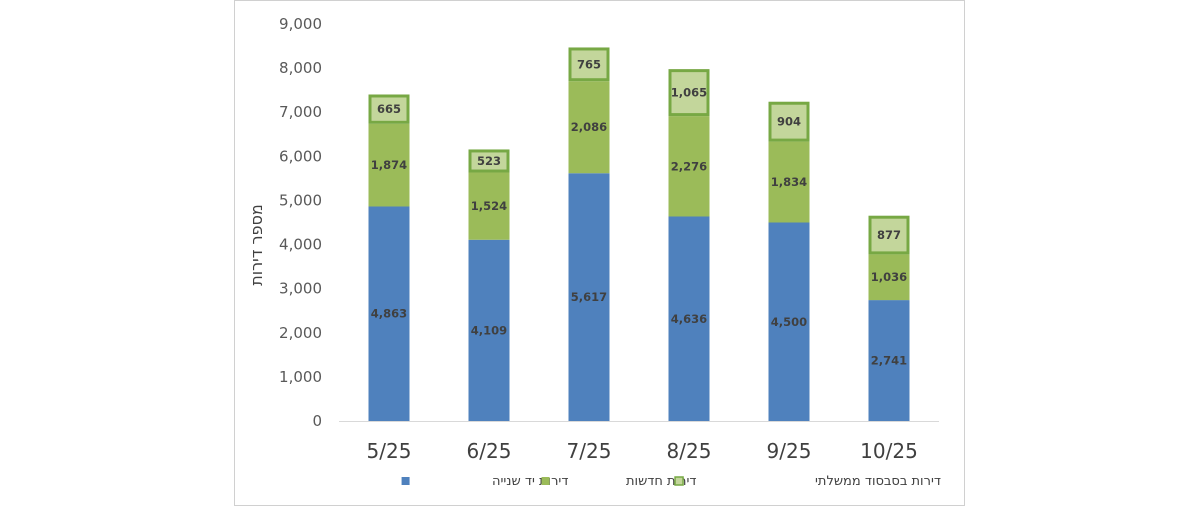  What do you see at coordinates (589, 451) in the screenshot?
I see `x-tick-label: 7/25` at bounding box center [589, 451].